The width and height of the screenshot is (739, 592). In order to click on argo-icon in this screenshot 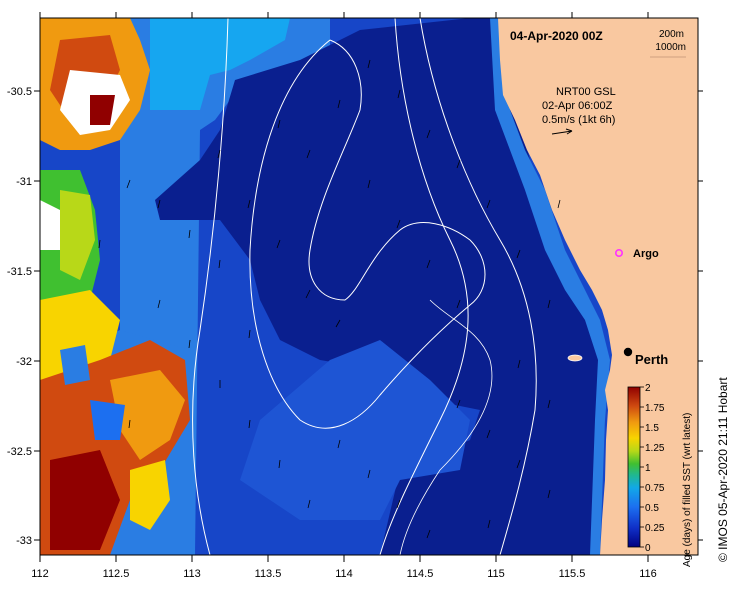, I will do `click(618, 253)`.